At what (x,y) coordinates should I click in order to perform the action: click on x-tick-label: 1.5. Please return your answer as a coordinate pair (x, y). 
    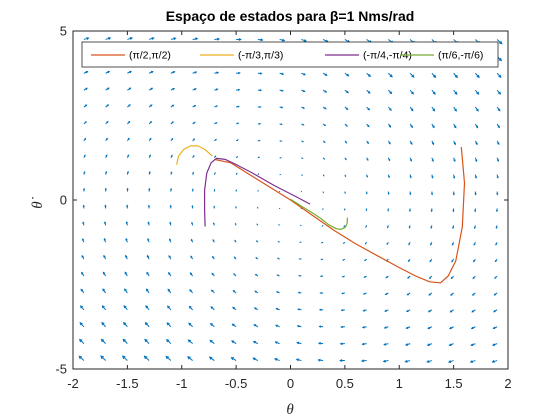
    Looking at the image, I should click on (454, 383).